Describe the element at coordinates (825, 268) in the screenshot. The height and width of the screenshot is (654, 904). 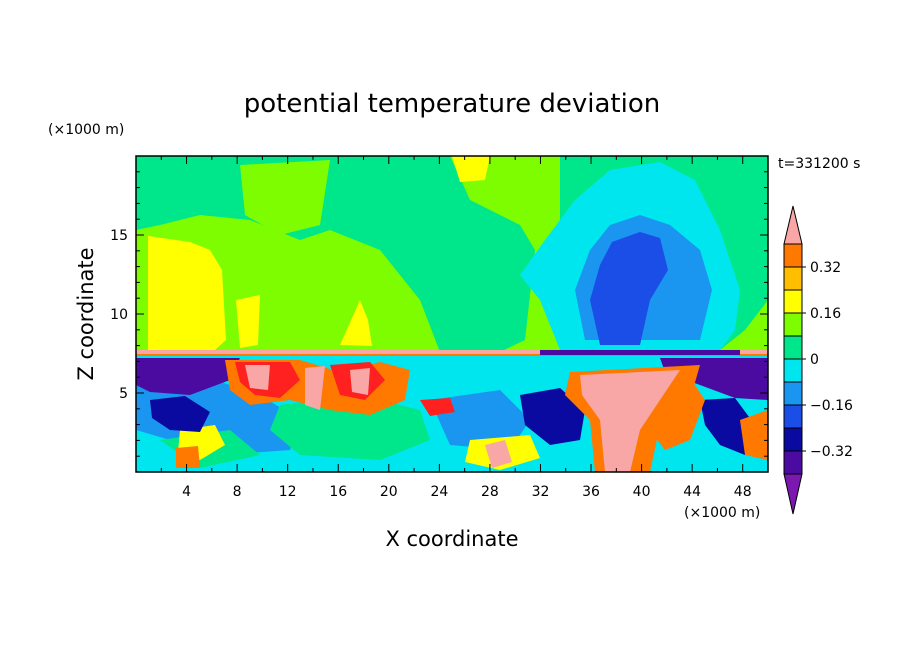
I see `colorbar-label: 0.32` at that location.